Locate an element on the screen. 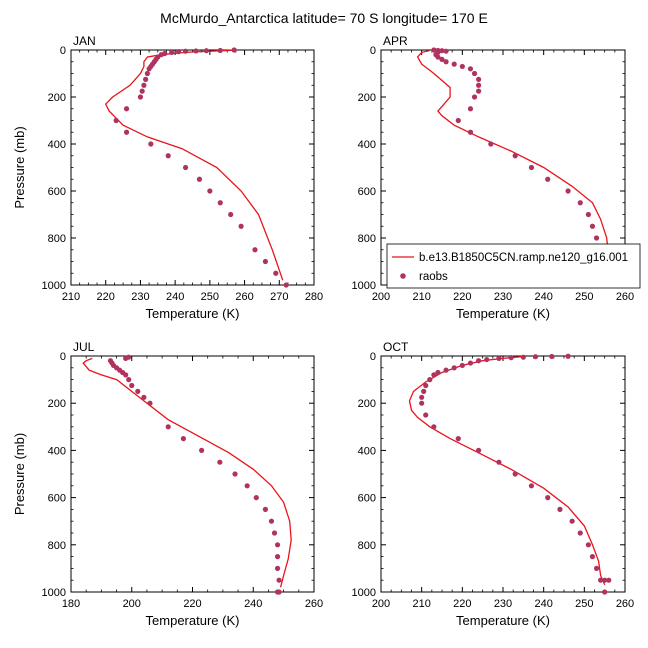 The height and width of the screenshot is (648, 648). model-series-line is located at coordinates (194, 165).